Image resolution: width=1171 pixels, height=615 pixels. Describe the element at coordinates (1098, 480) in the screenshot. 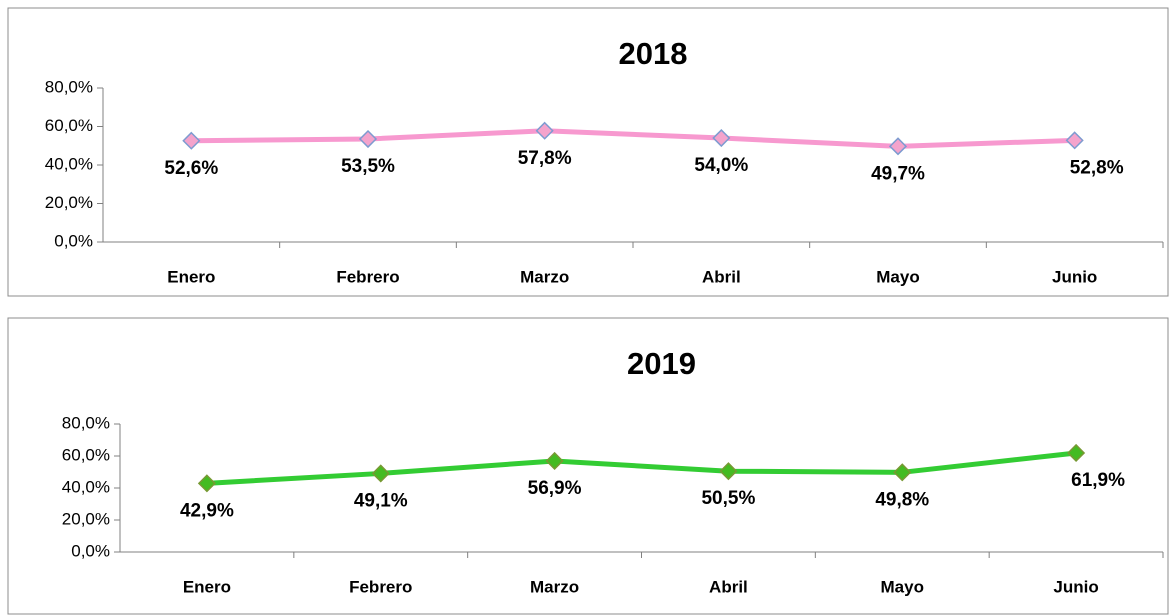

I see `data-label: 61,9%` at that location.